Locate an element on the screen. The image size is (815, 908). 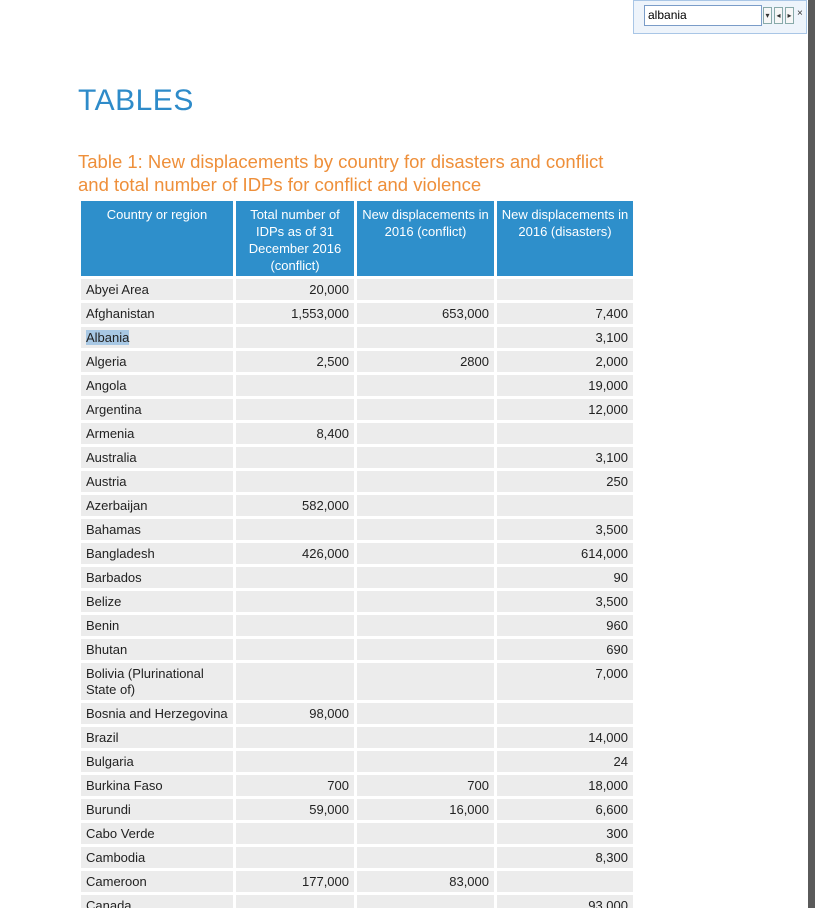
table-row: Bosnia and Herzegovina 98,000 is located at coordinates (357, 713).